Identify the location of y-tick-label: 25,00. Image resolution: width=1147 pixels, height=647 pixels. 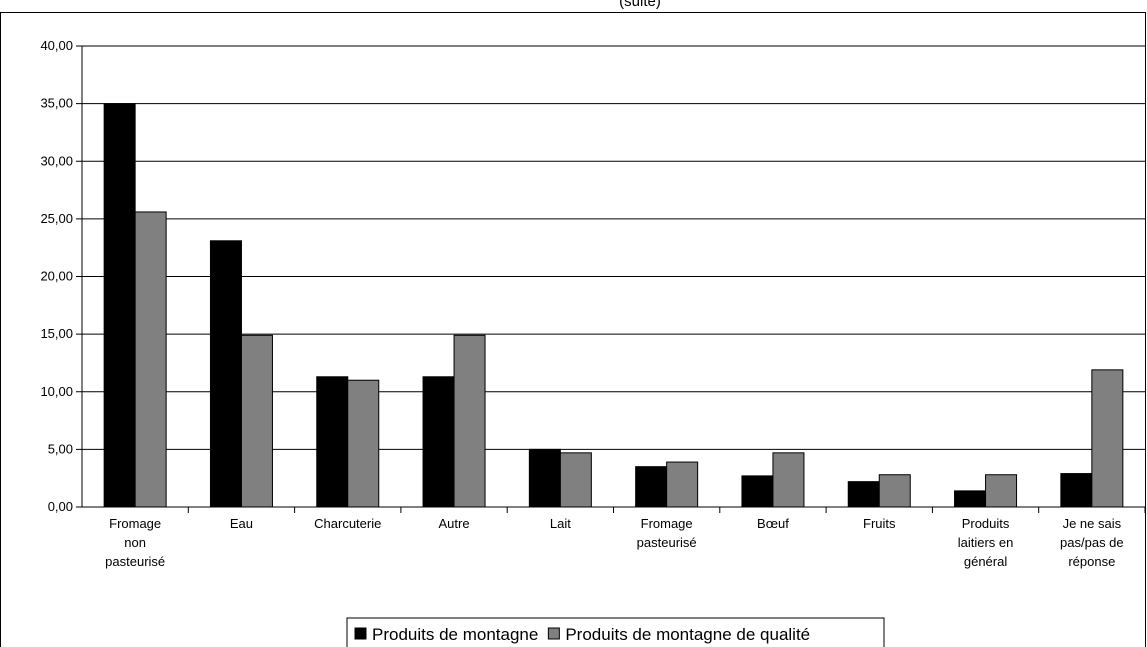
(56, 218).